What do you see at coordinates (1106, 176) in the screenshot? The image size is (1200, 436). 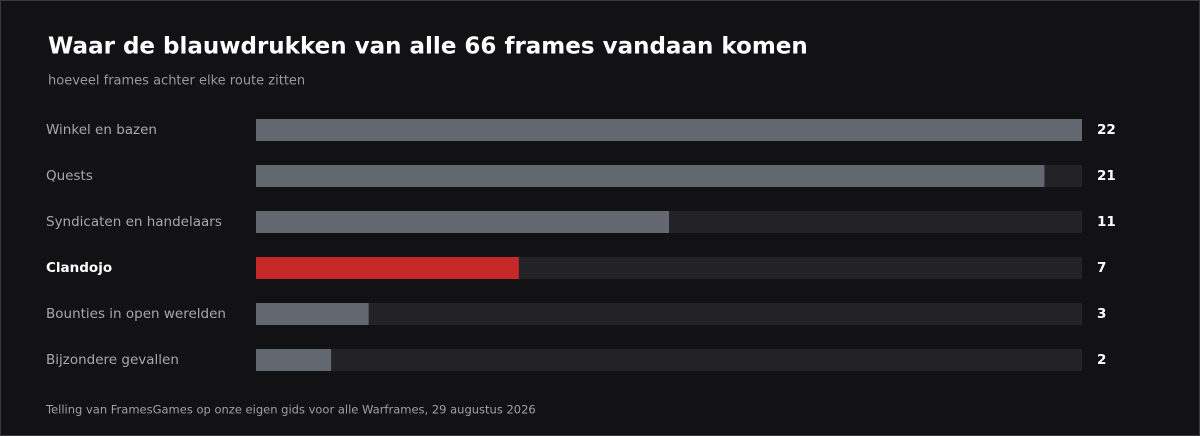 I see `value-label: 21` at bounding box center [1106, 176].